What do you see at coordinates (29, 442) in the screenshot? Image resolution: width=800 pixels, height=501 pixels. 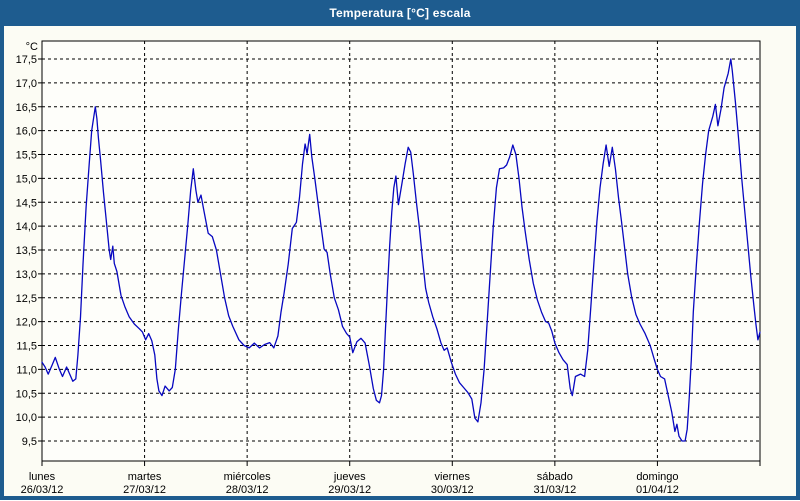 I see `y-tick-label: 9,5` at bounding box center [29, 442].